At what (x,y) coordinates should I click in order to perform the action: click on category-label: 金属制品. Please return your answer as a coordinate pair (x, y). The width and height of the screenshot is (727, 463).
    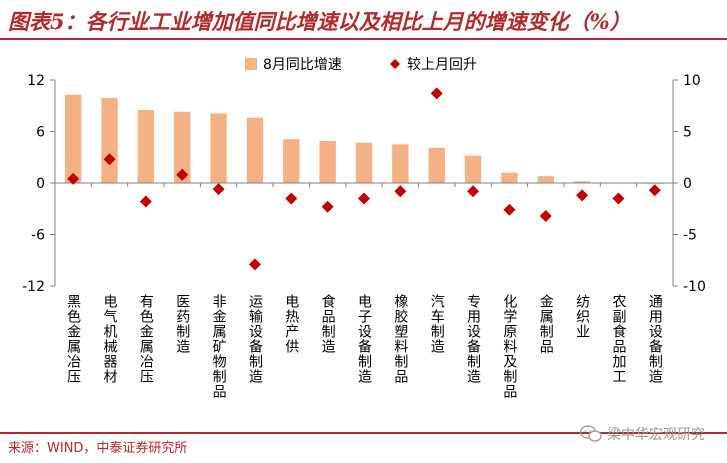
    Looking at the image, I should click on (546, 324).